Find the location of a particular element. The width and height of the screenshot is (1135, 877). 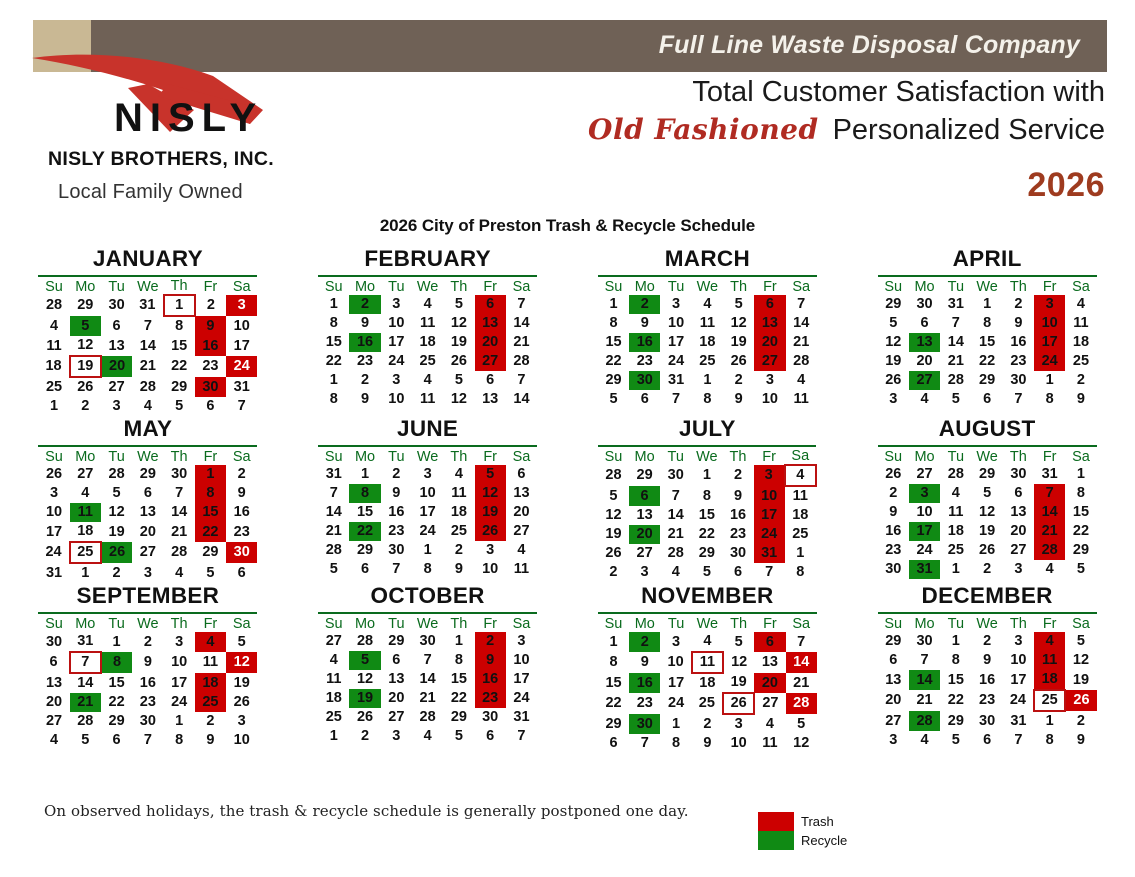

recycle-day-cell: 27 is located at coordinates (924, 380).